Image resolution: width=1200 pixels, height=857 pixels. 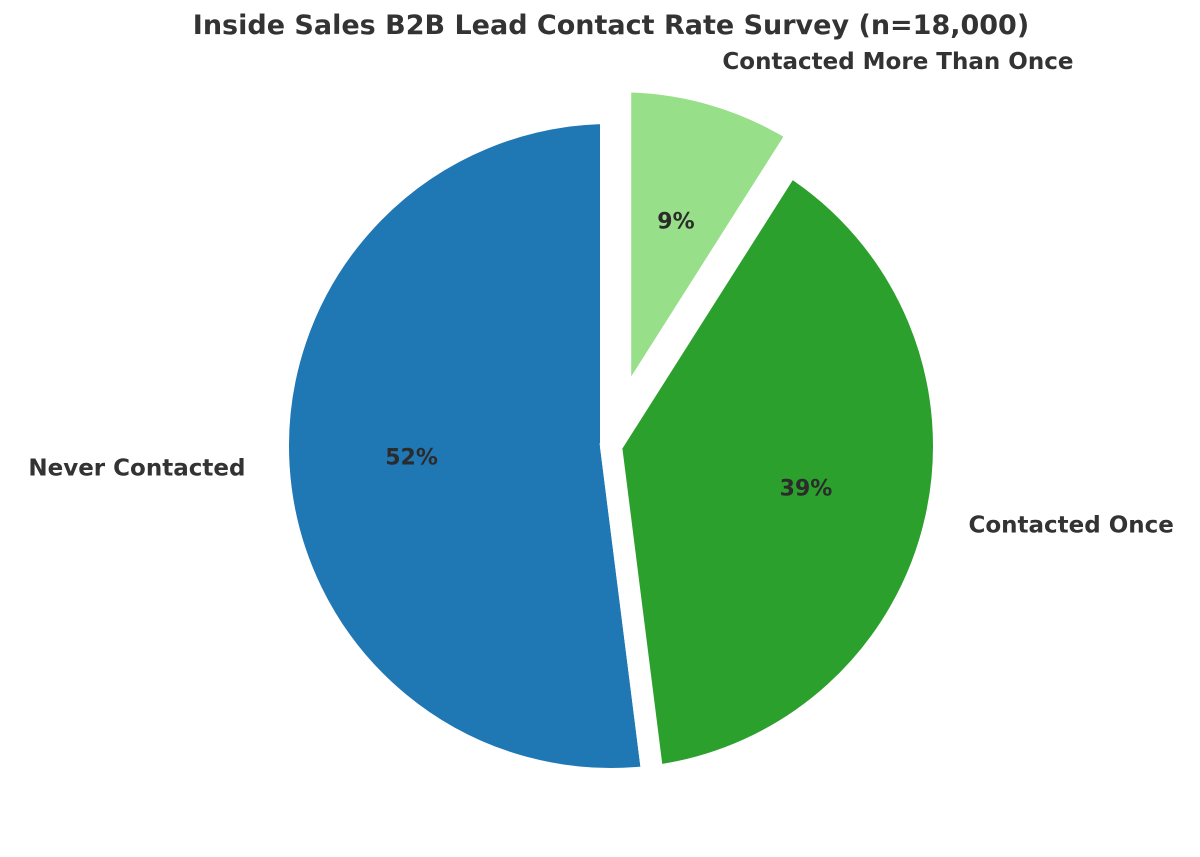 I want to click on slice-label-contacted-once: Contacted Once, so click(x=1070, y=525).